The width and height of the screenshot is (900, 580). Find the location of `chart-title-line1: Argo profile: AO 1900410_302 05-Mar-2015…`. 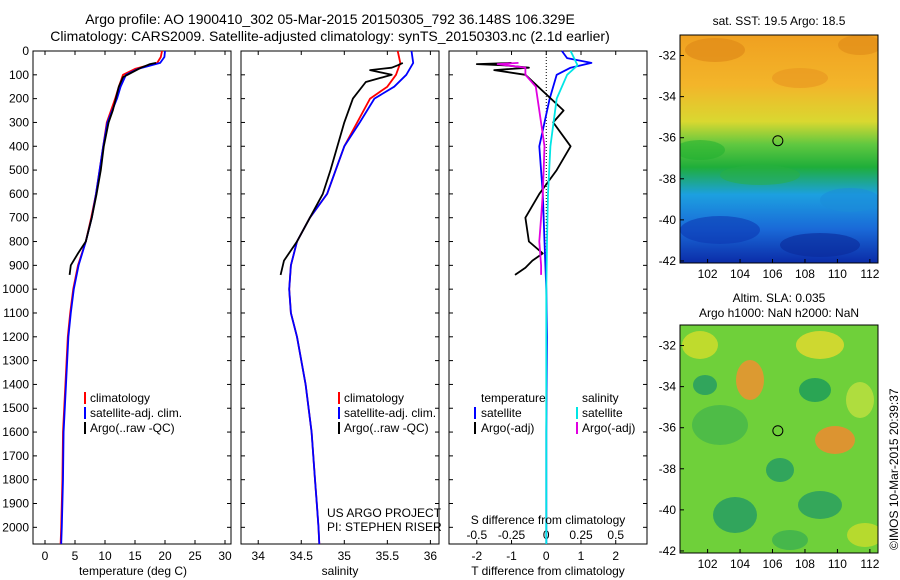

chart-title-line1: Argo profile: AO 1900410_302 05-Mar-2015… is located at coordinates (330, 19).